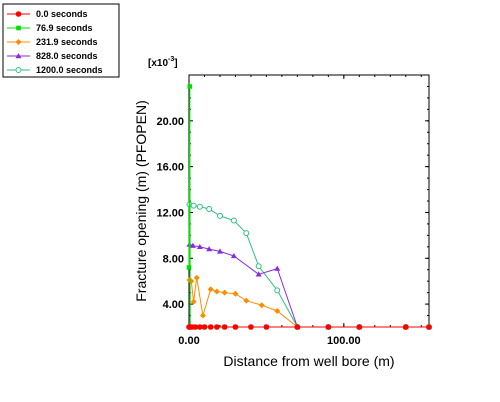 The image size is (500, 402). Describe the element at coordinates (62, 14) in the screenshot. I see `legend-label: 0.0 seconds` at that location.